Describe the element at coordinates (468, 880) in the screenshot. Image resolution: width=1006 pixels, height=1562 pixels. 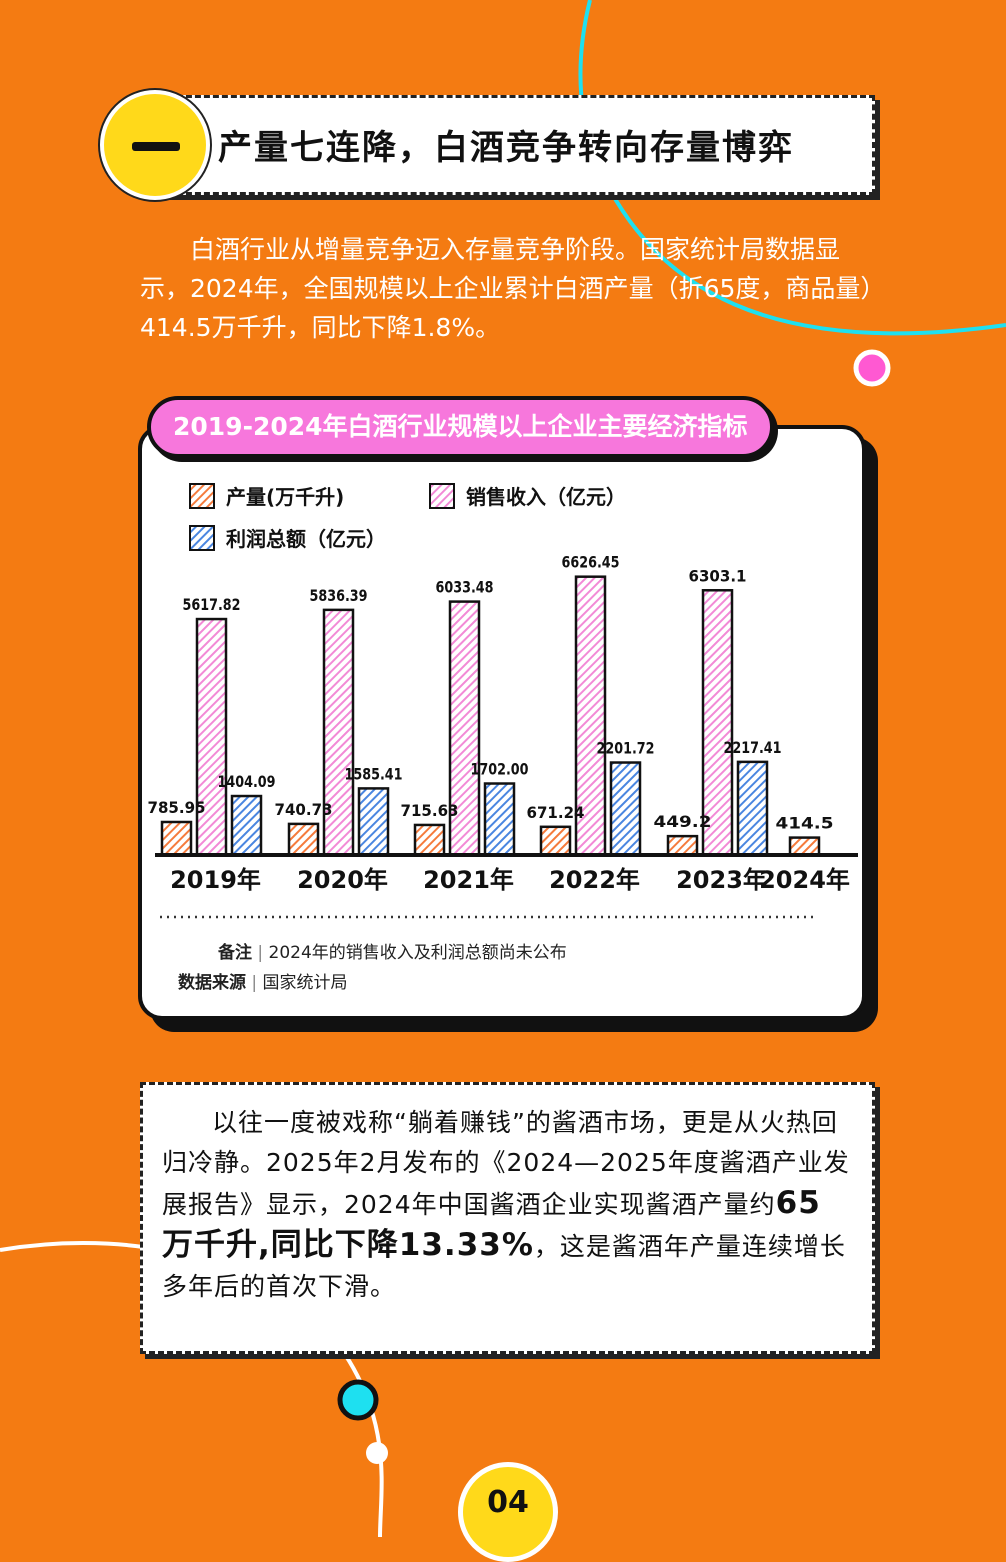
I see `x-tick-label-3: 2021年` at that location.